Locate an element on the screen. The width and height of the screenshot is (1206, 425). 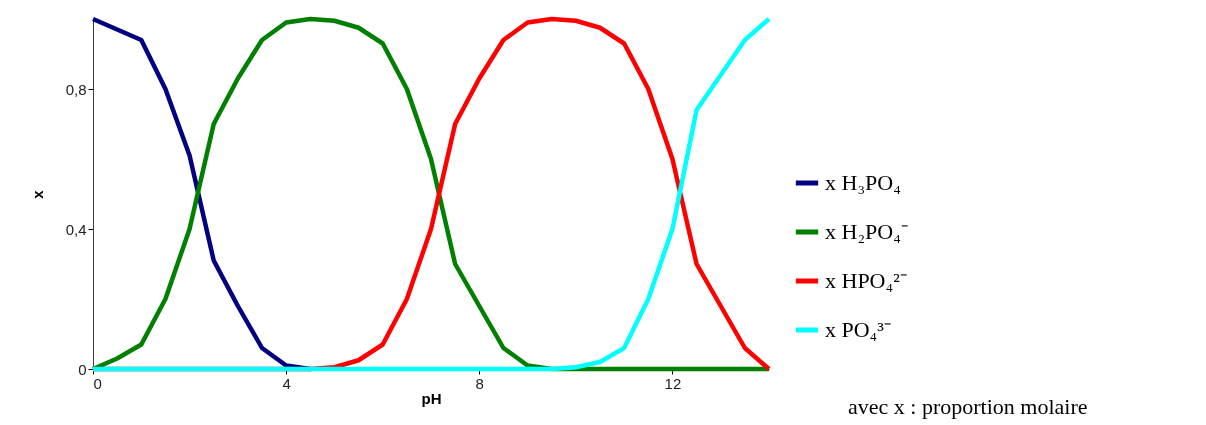
x-tick-label: 4 is located at coordinates (286, 383).